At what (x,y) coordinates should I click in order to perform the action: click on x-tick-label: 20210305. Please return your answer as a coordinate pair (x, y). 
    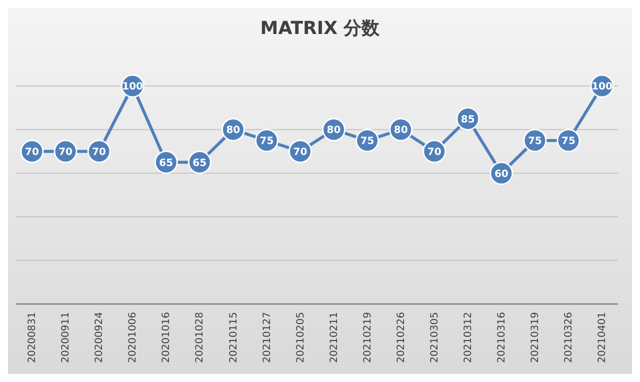
    Looking at the image, I should click on (434, 337).